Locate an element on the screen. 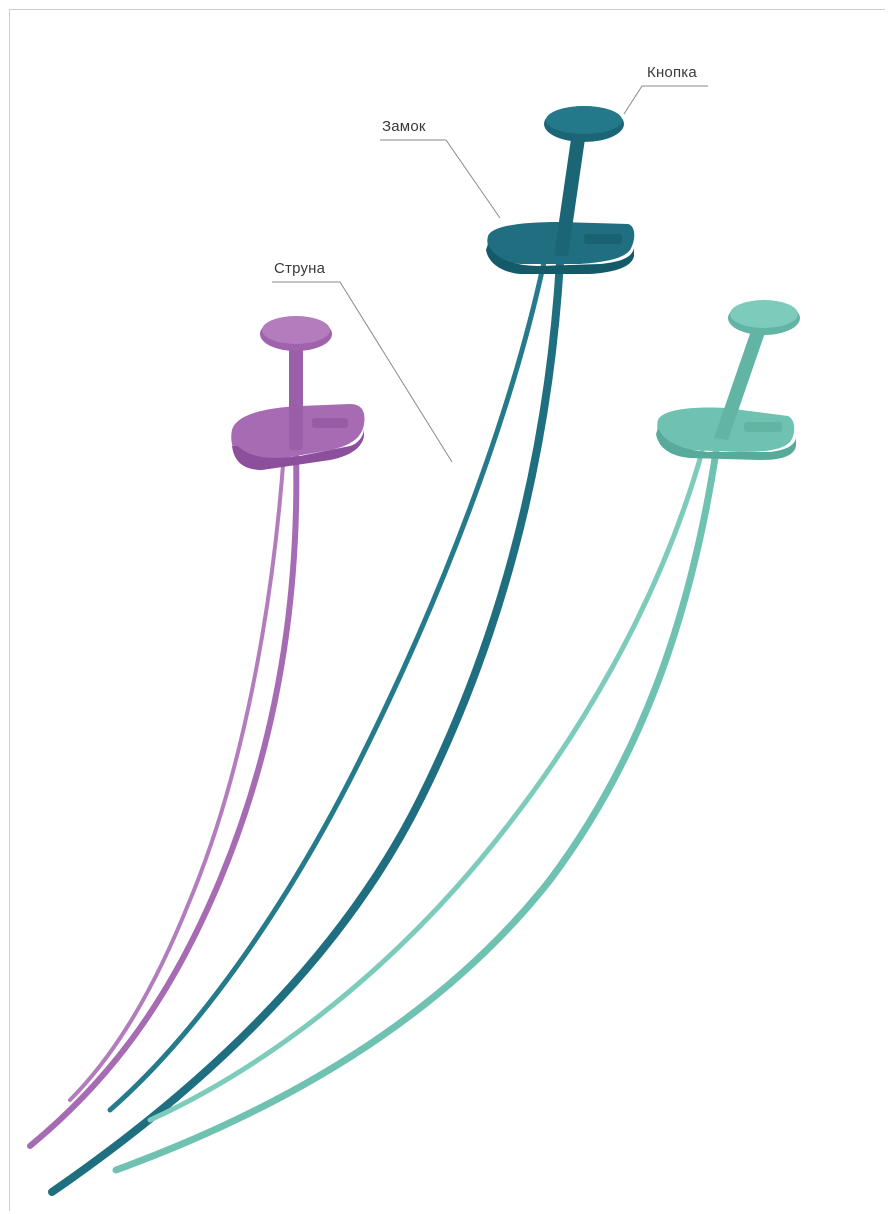 The height and width of the screenshot is (1214, 888). purple-lock-plate-edge is located at coordinates (298, 449).